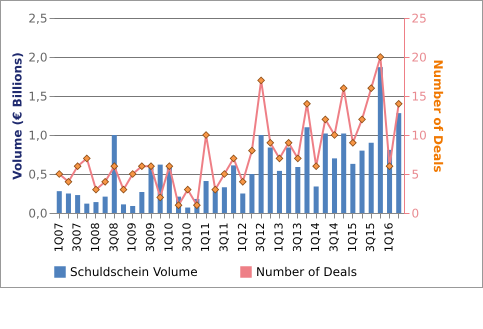  Describe the element at coordinates (334, 237) in the screenshot. I see `x-tick-label: 3Q14` at that location.